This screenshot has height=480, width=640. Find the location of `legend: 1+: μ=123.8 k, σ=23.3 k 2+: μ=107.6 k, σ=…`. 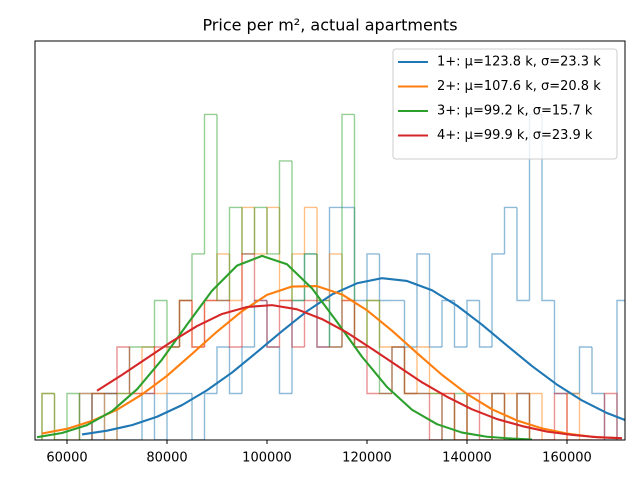

legend: 1+: μ=123.8 k, σ=23.3 k 2+: μ=107.6 k, σ=… is located at coordinates (505, 104).